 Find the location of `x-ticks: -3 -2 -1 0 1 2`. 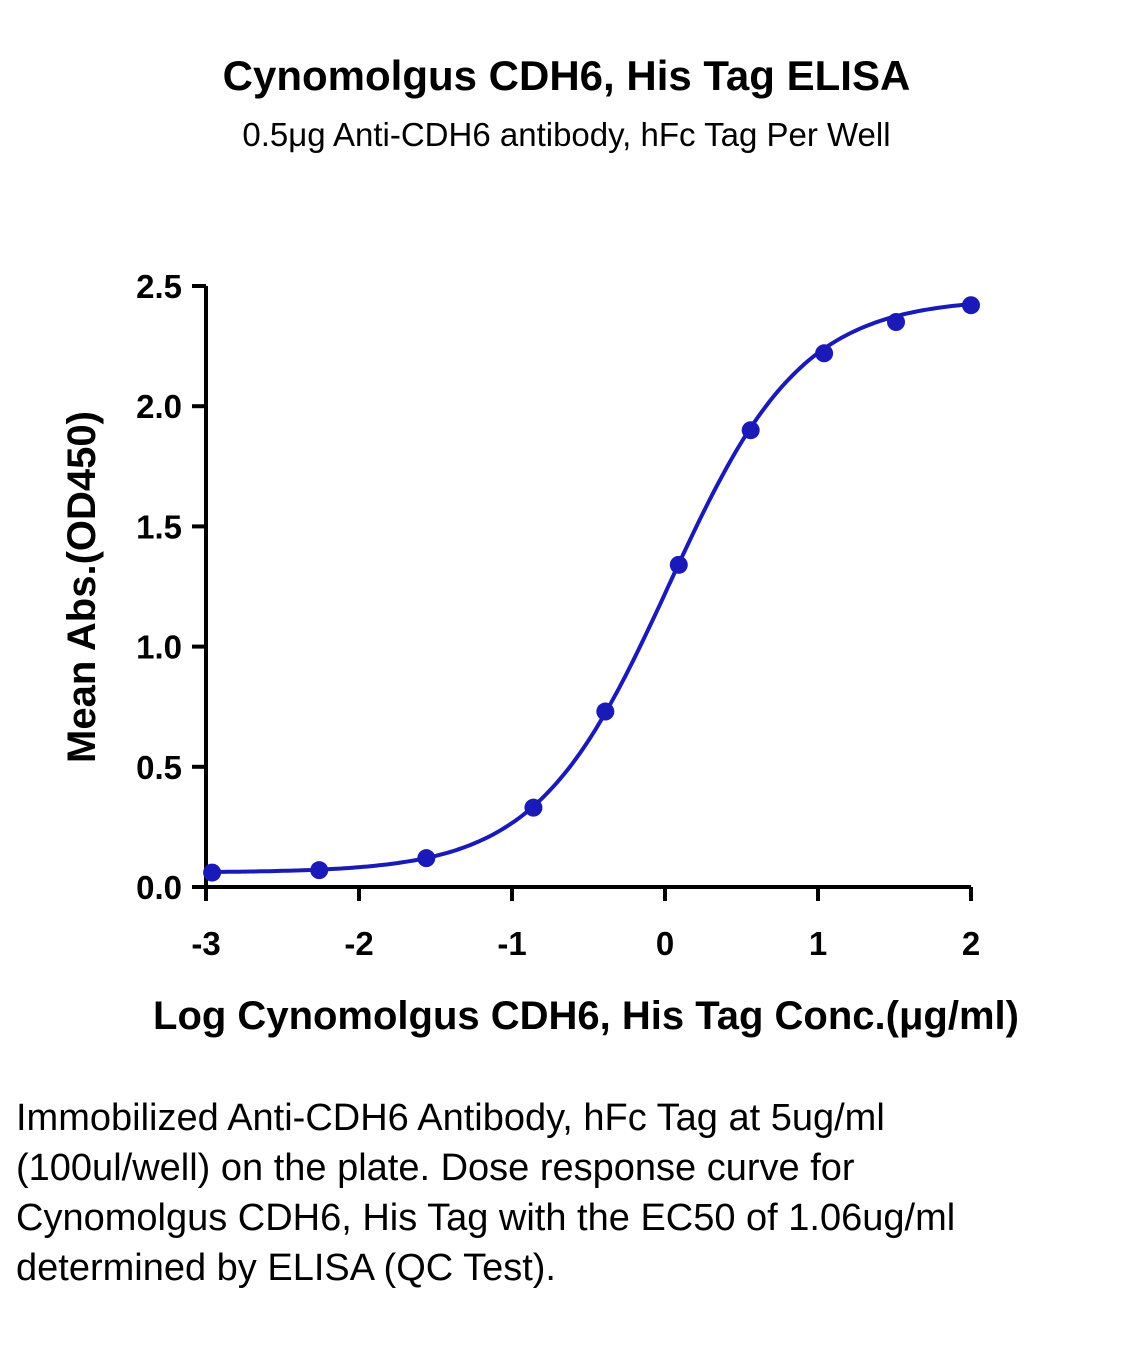

x-ticks: -3 -2 -1 0 1 2 is located at coordinates (585, 924).